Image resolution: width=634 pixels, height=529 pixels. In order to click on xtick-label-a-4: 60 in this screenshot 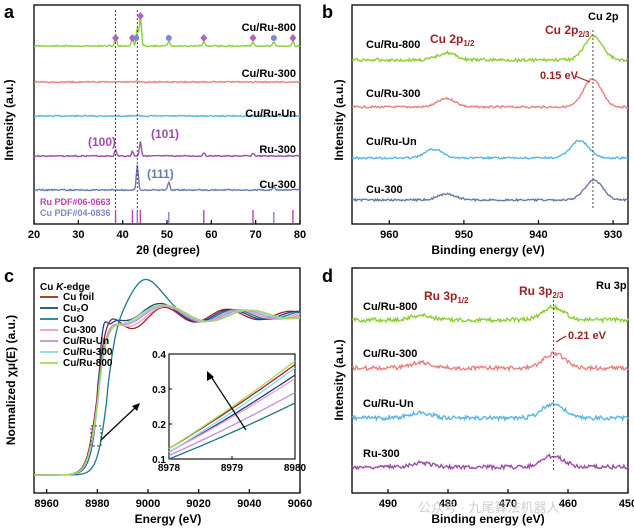, I will do `click(211, 235)`.